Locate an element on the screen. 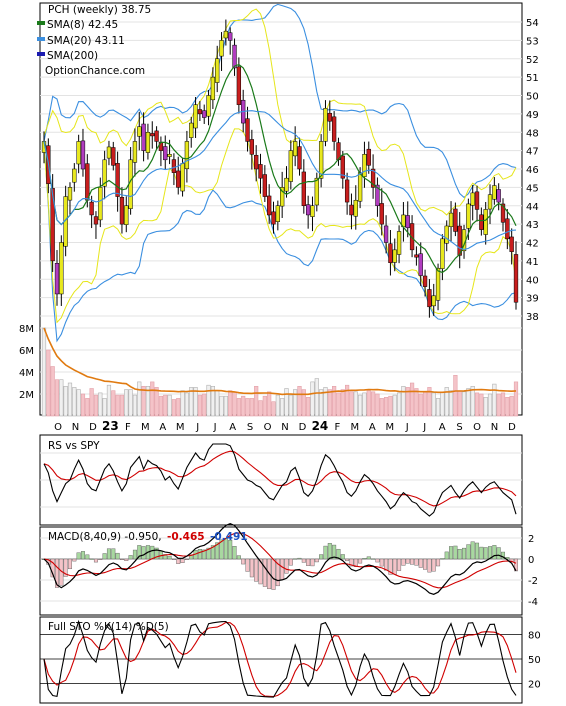 Image resolution: width=566 pixels, height=706 pixels. legend-swatch-sma8 is located at coordinates (41, 23).